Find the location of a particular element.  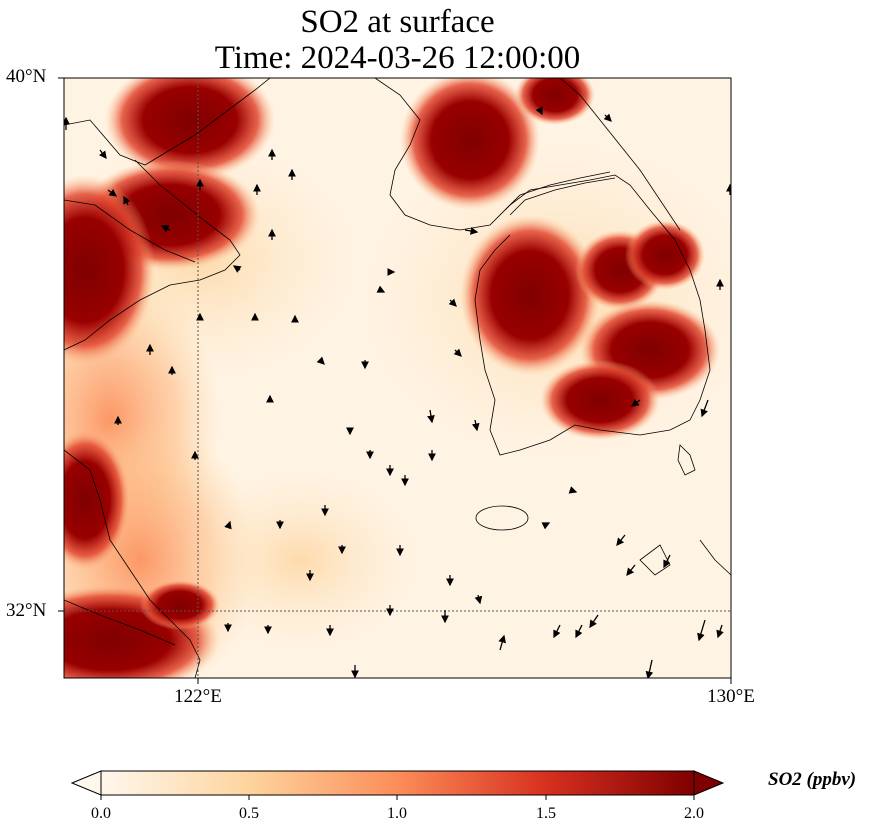

colorbar-tick: 0.5 is located at coordinates (249, 813).